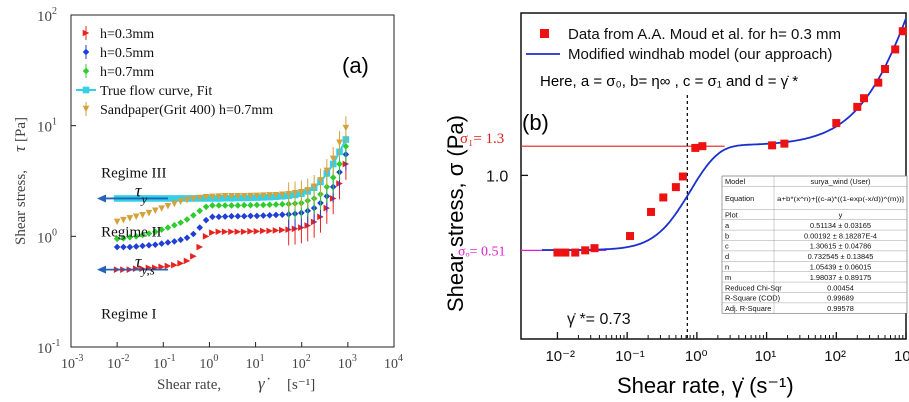 The width and height of the screenshot is (909, 402). I want to click on panel-a-ytick-exp: 1, so click(54, 122).